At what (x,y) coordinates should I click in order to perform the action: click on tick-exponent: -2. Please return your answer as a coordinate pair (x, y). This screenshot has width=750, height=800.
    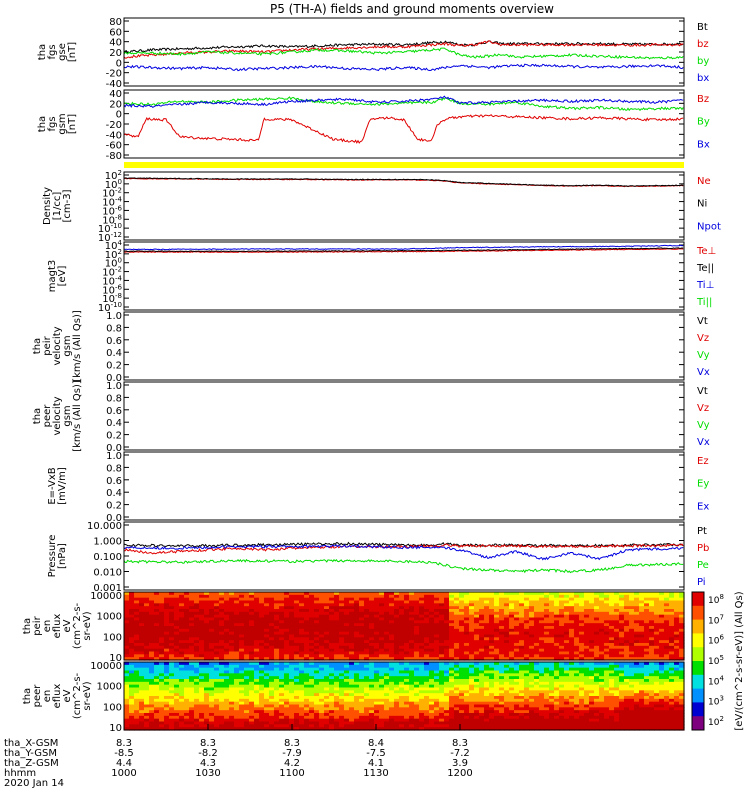
    Looking at the image, I should click on (118, 191).